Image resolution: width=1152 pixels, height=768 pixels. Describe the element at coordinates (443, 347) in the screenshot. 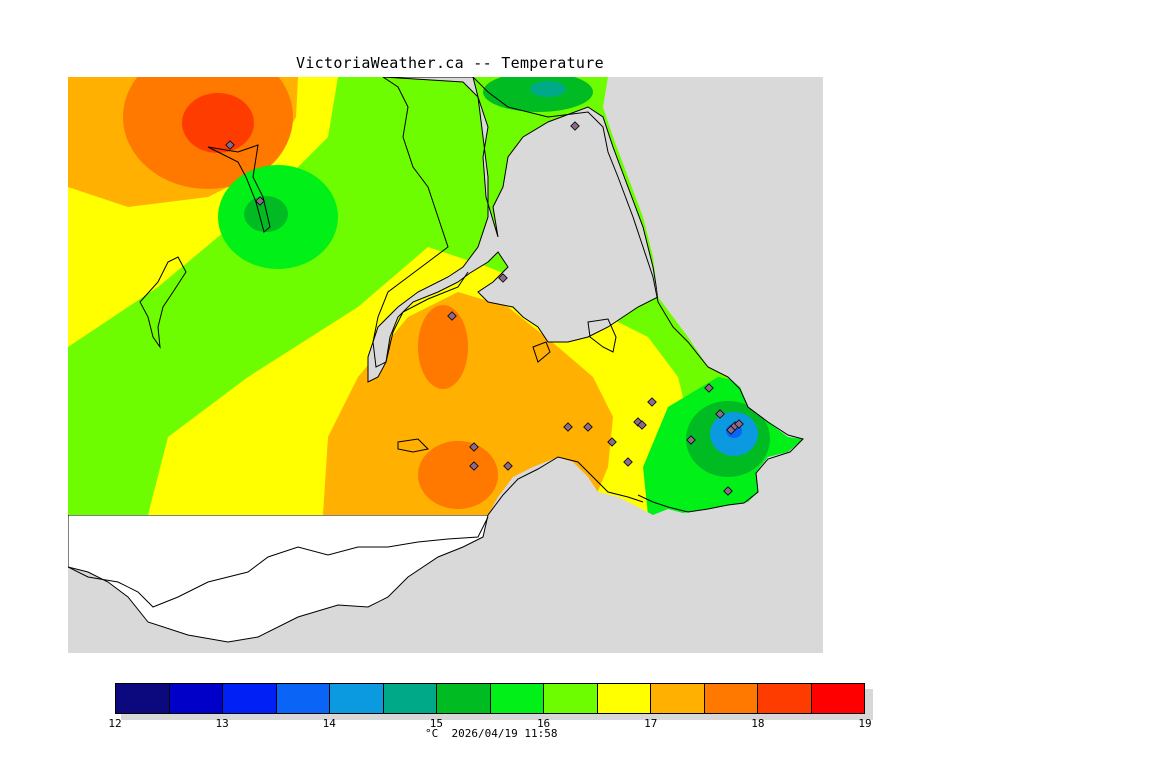

I see `contour-high-center` at that location.